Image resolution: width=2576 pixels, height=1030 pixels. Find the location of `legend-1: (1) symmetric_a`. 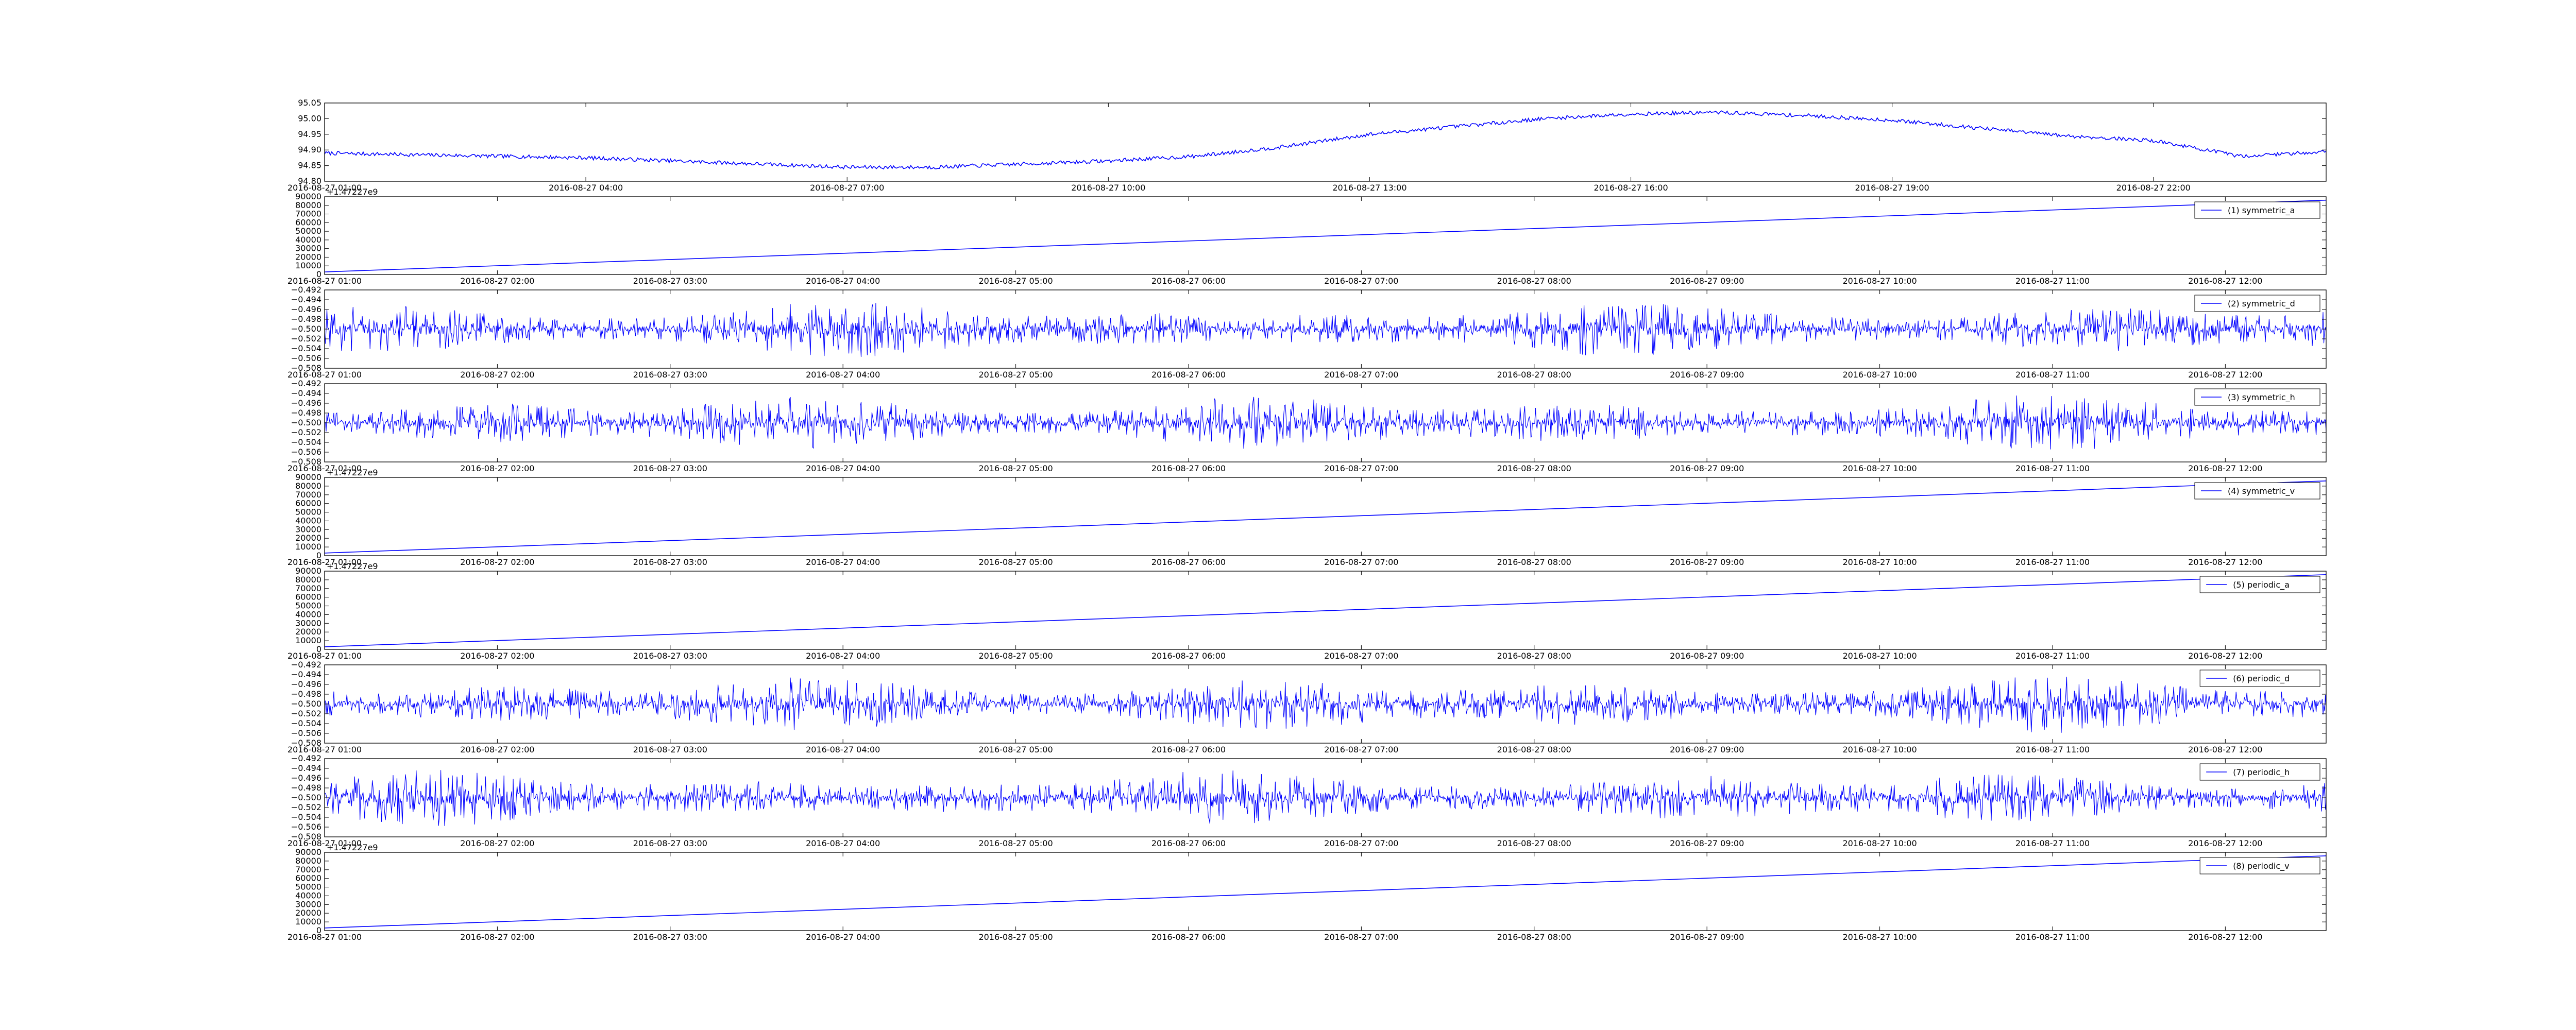

legend-1: (1) symmetric_a is located at coordinates (2257, 210).